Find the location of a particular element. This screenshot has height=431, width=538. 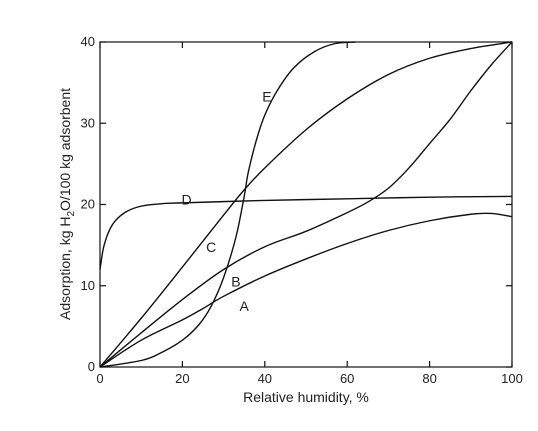

curve-labels: AB C D E is located at coordinates (226, 201).